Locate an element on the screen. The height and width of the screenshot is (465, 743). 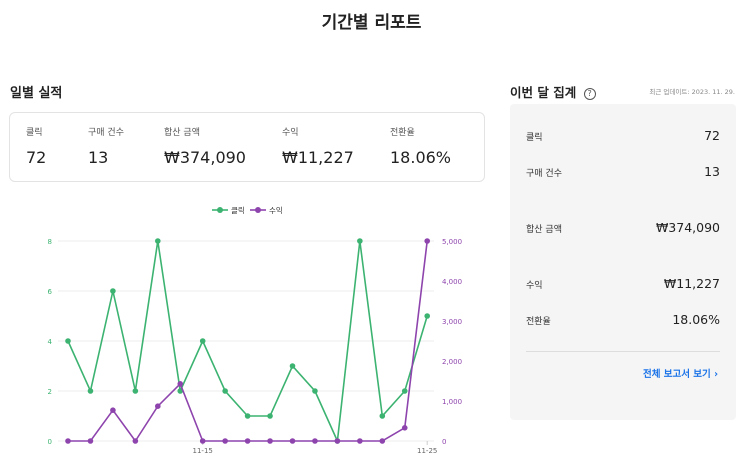
stat-revenue: 수익 ₩11,227 is located at coordinates (318, 146).